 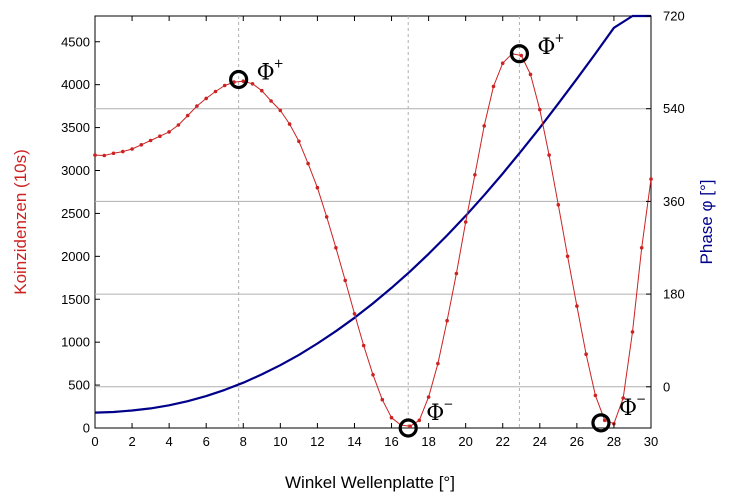 I want to click on x-tick-label: 22, so click(x=502, y=441).